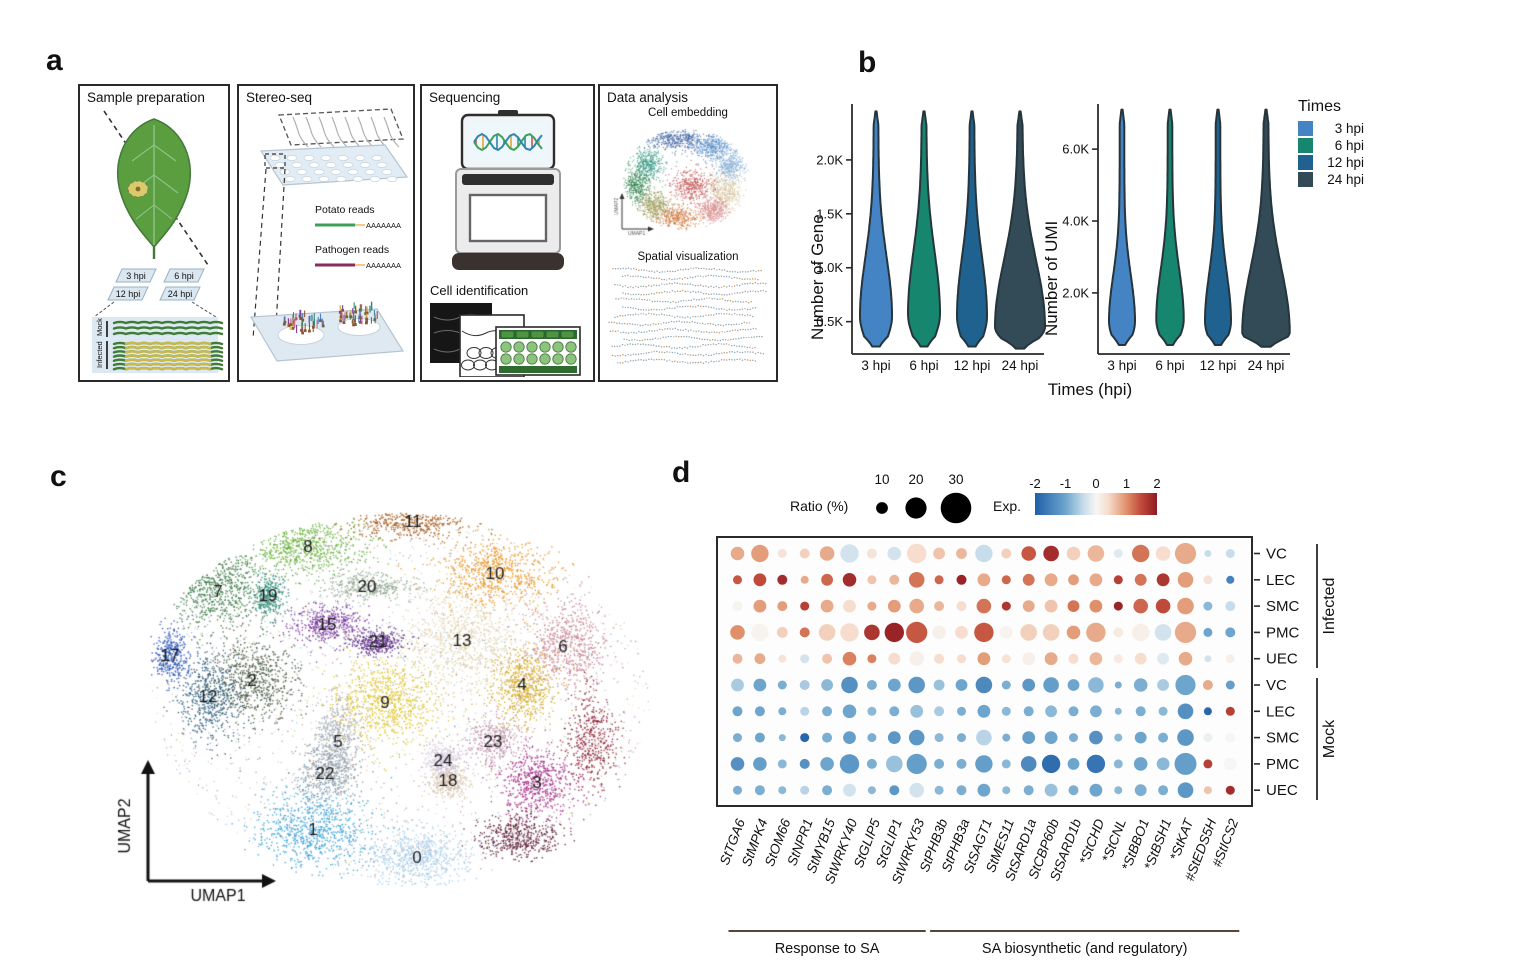 The image size is (1531, 965). What do you see at coordinates (1075, 149) in the screenshot?
I see `y-tick-label: 6.0K` at bounding box center [1075, 149].